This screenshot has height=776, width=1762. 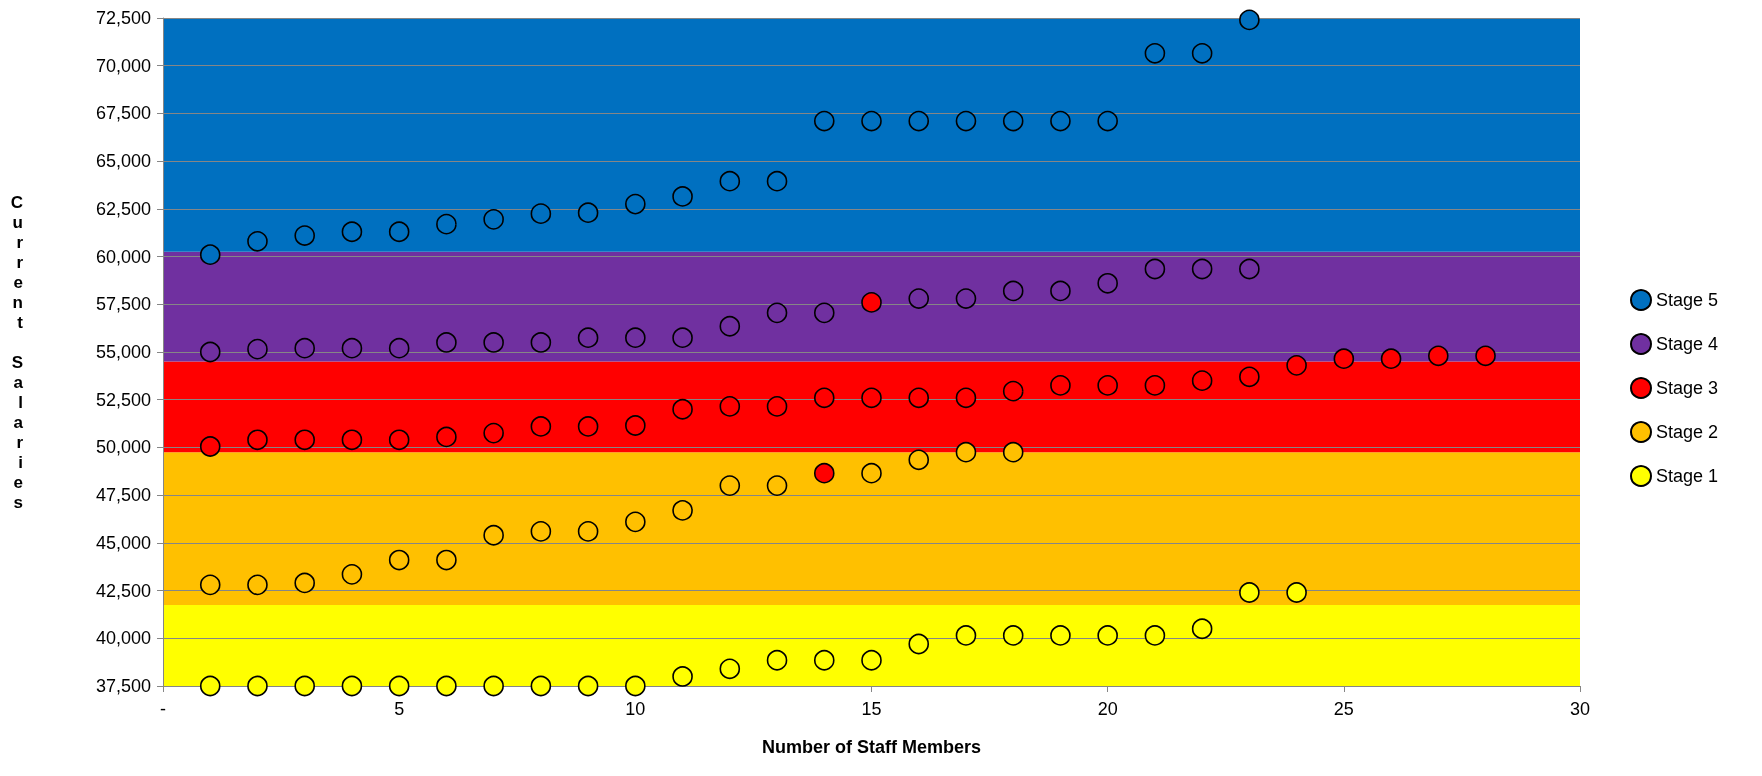 What do you see at coordinates (1343, 709) in the screenshot?
I see `x-tick-label: 25` at bounding box center [1343, 709].